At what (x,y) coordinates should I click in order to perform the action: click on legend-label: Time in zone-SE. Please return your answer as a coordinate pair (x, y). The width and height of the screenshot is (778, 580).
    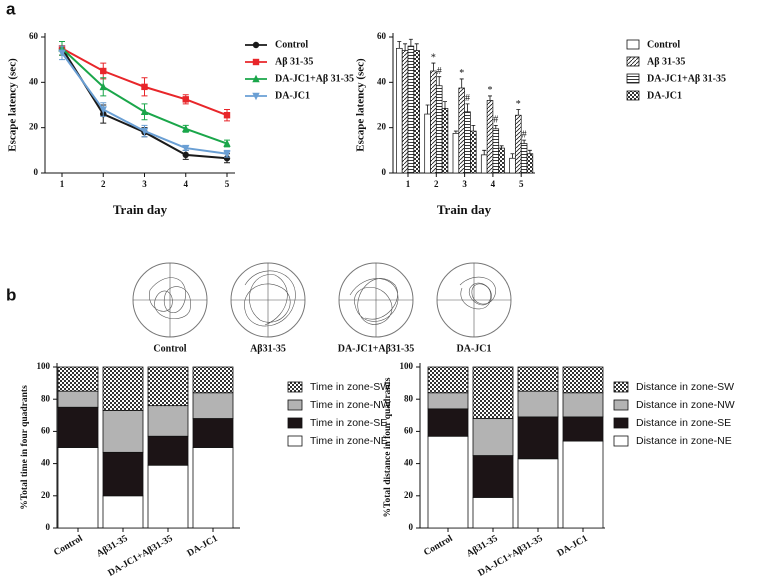
    Looking at the image, I should click on (348, 423).